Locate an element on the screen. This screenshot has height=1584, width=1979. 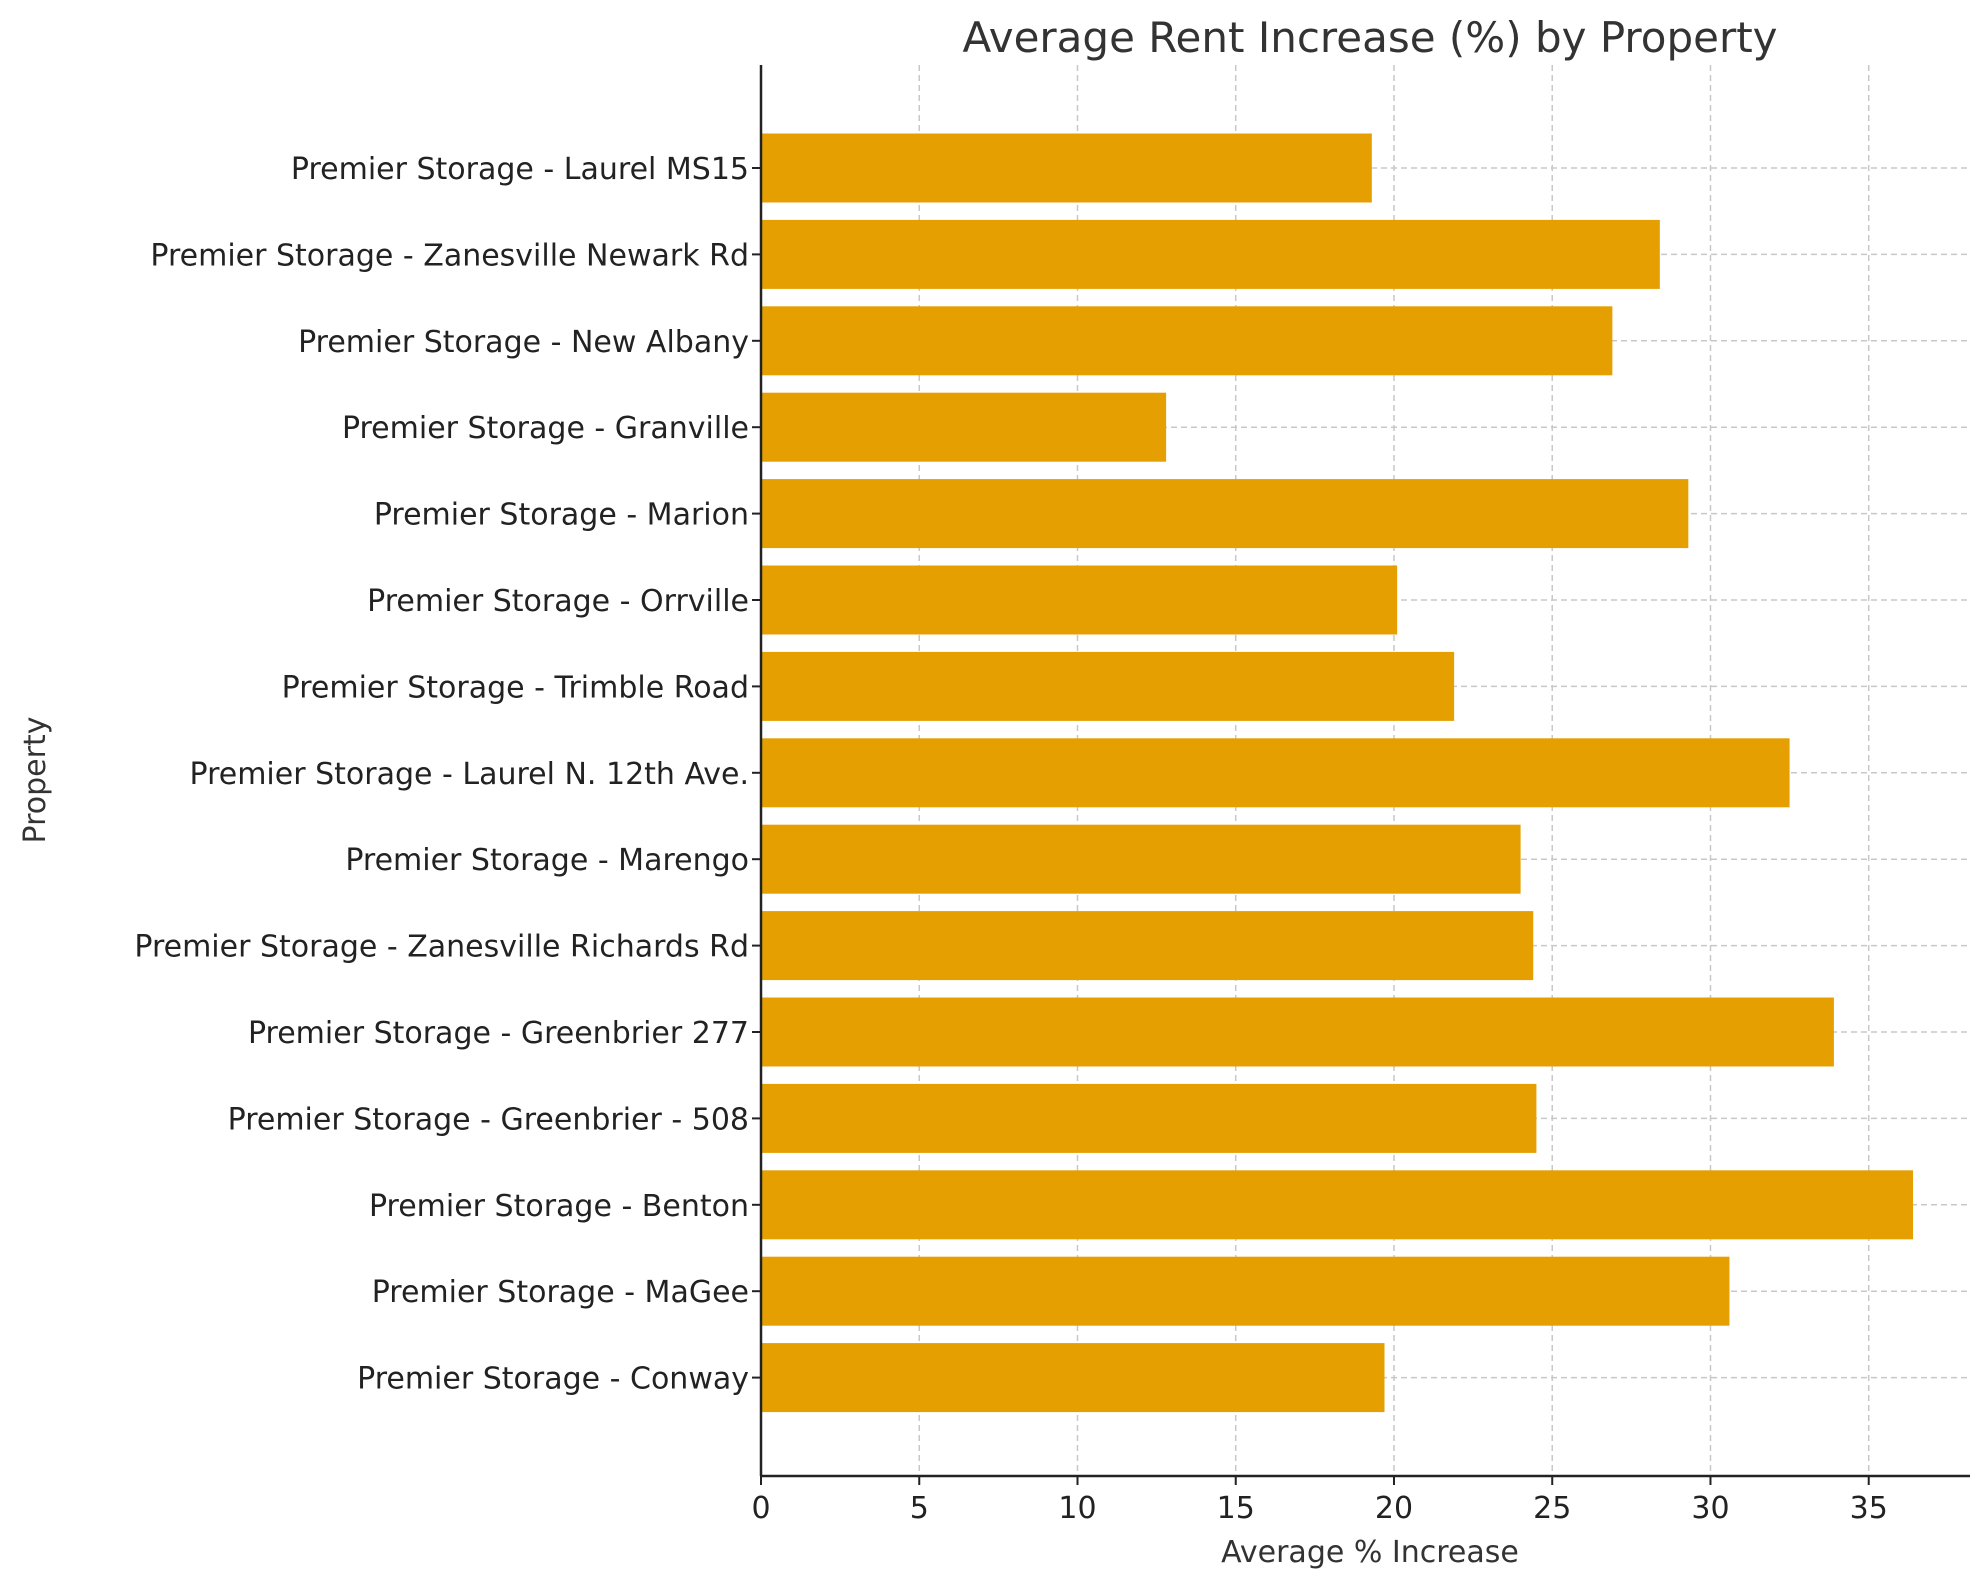
chart-title: Average Rent Increase (%) by Property is located at coordinates (1369, 37).